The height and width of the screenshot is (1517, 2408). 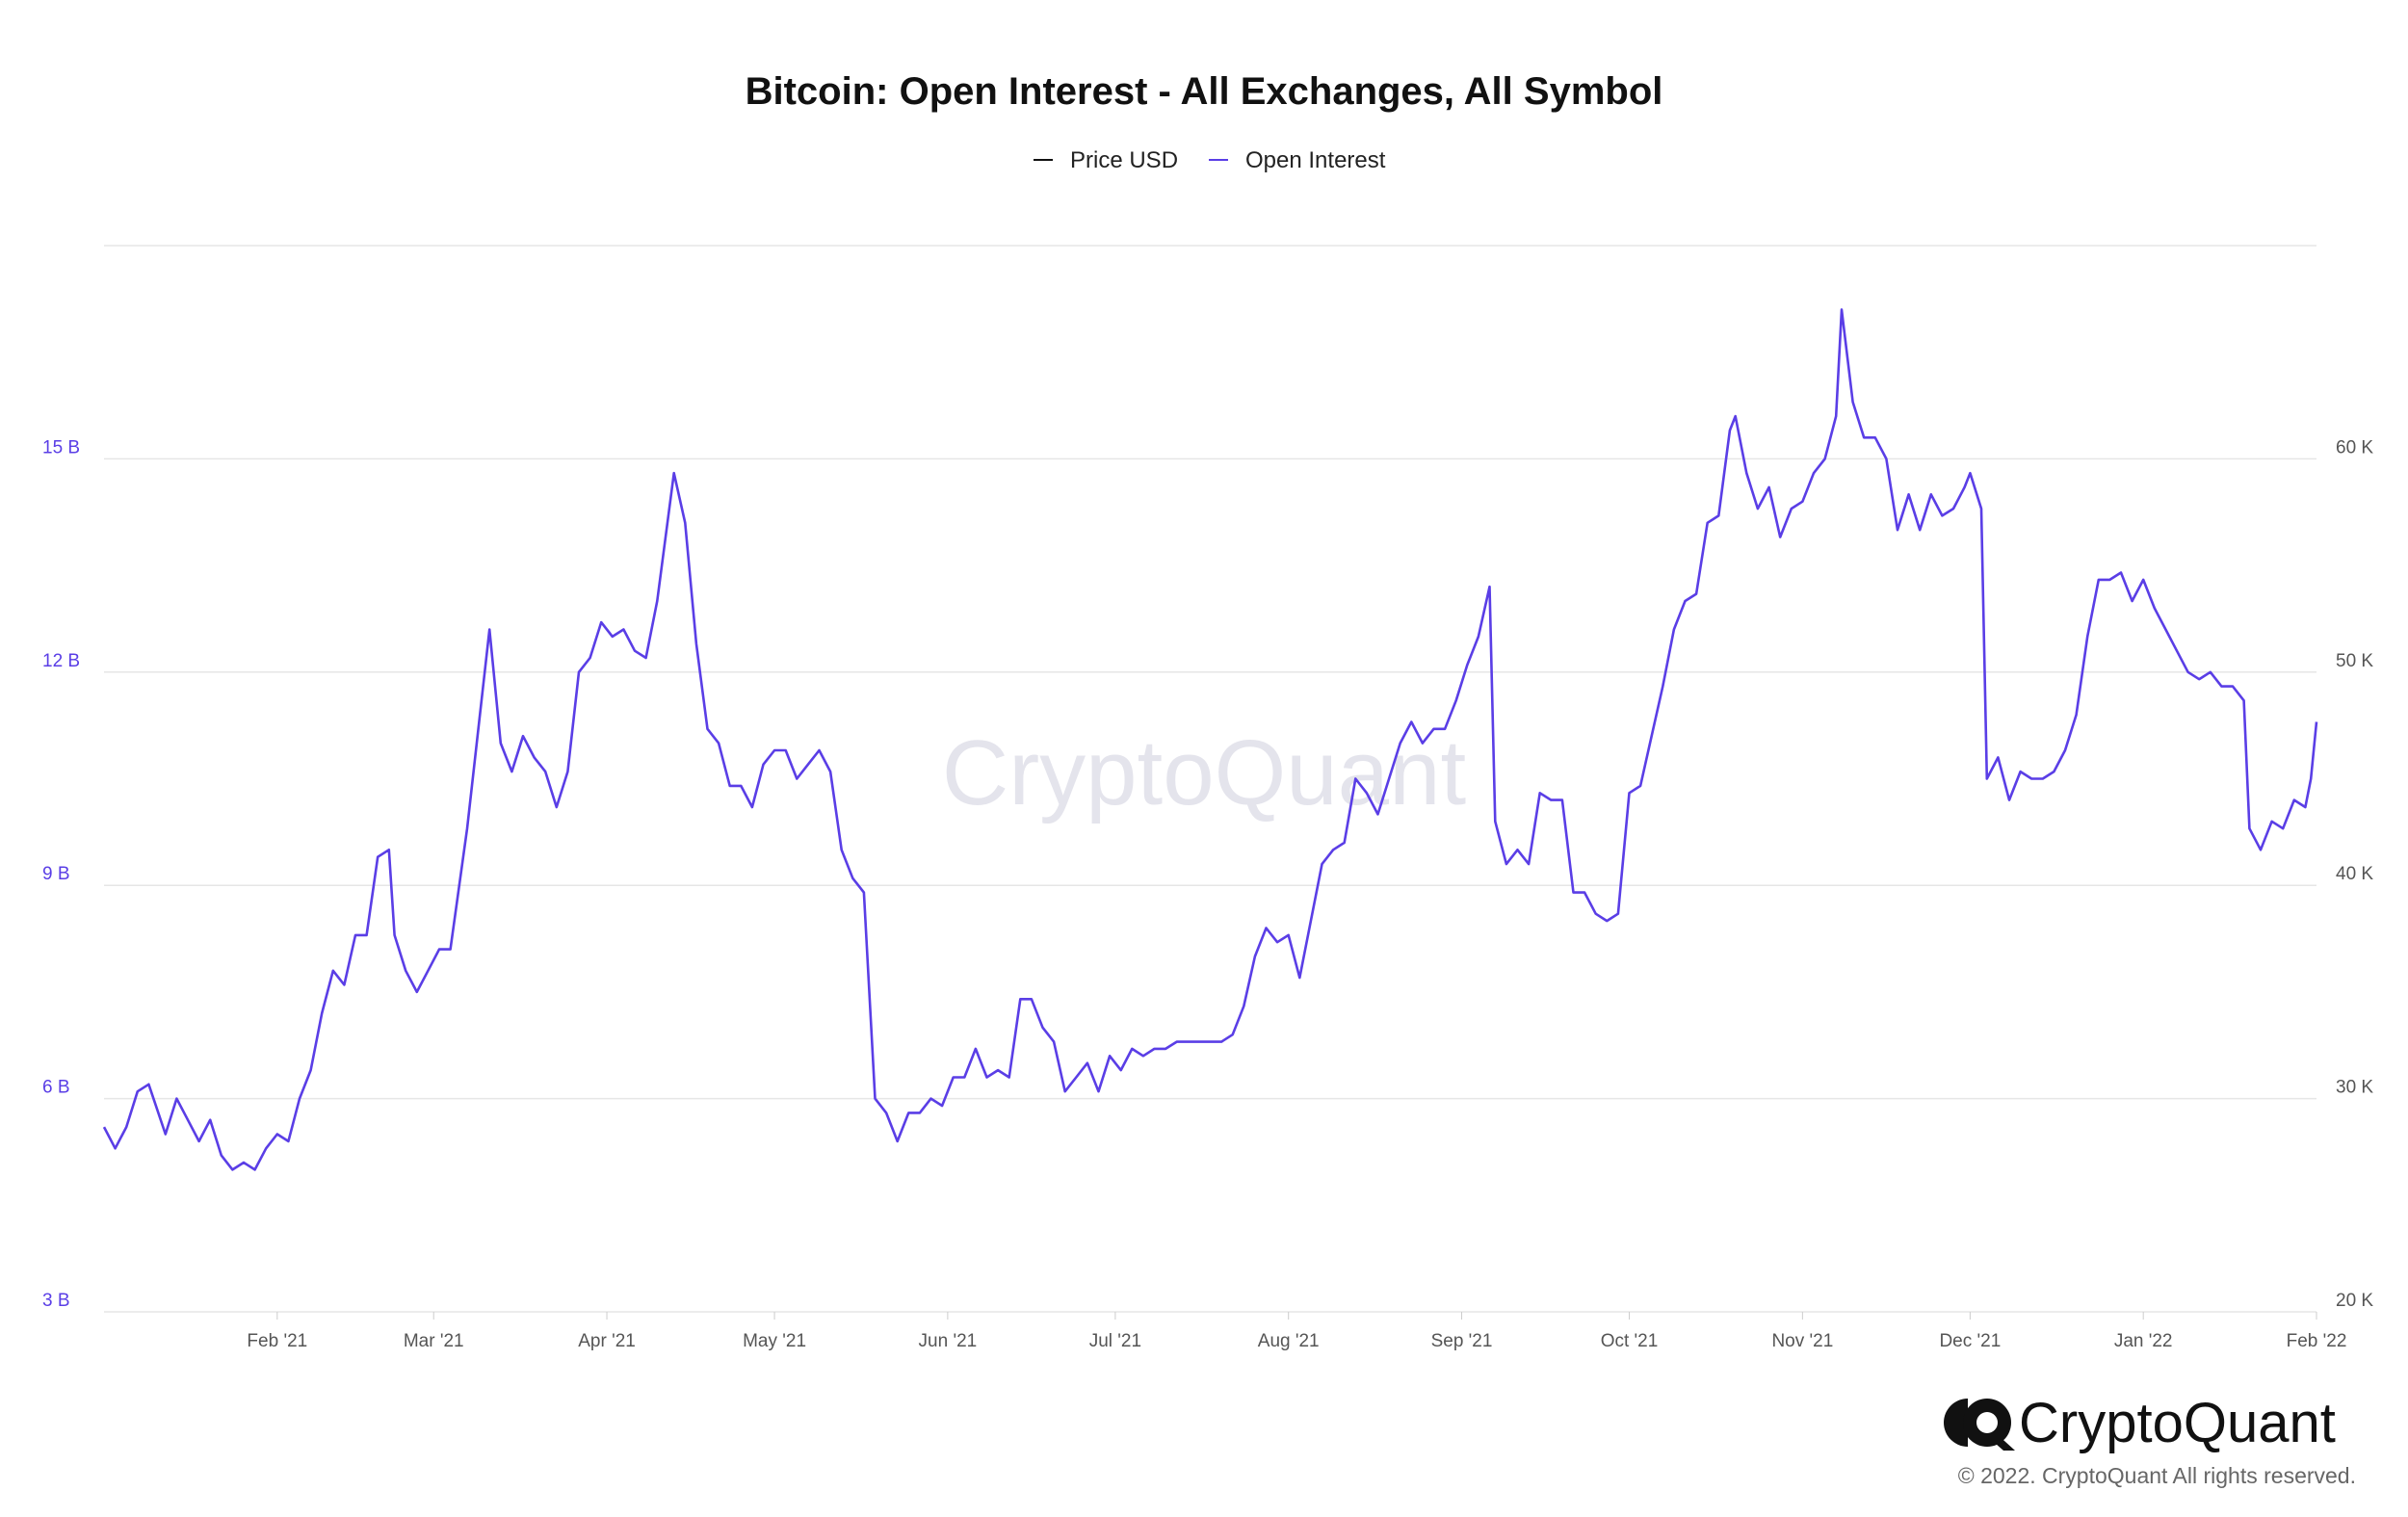 I want to click on y-left-tick-label: 15 B, so click(x=61, y=447).